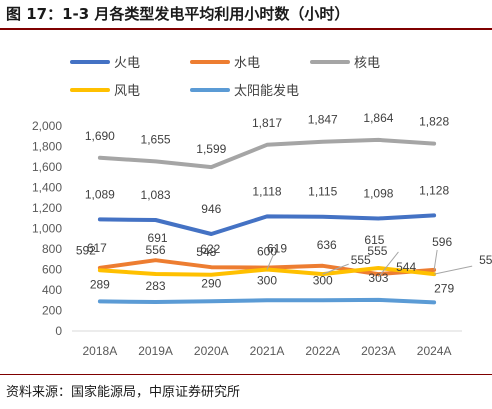 This screenshot has height=409, width=492. Describe the element at coordinates (378, 193) in the screenshot. I see `data-label-s0: 1,098` at that location.